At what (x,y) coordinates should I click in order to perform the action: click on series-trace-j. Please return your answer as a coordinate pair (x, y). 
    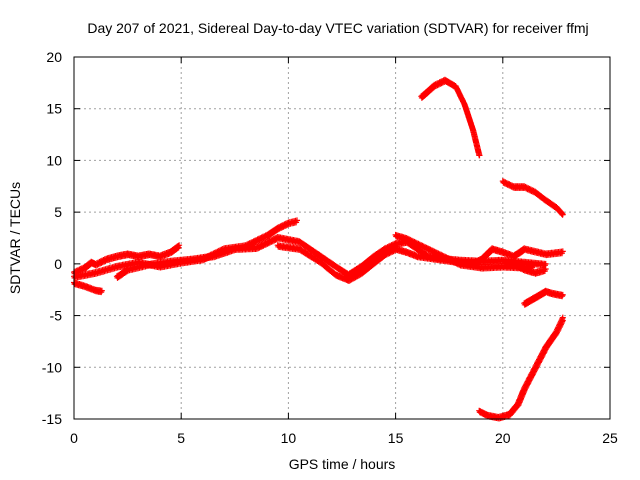
    Looking at the image, I should click on (543, 297).